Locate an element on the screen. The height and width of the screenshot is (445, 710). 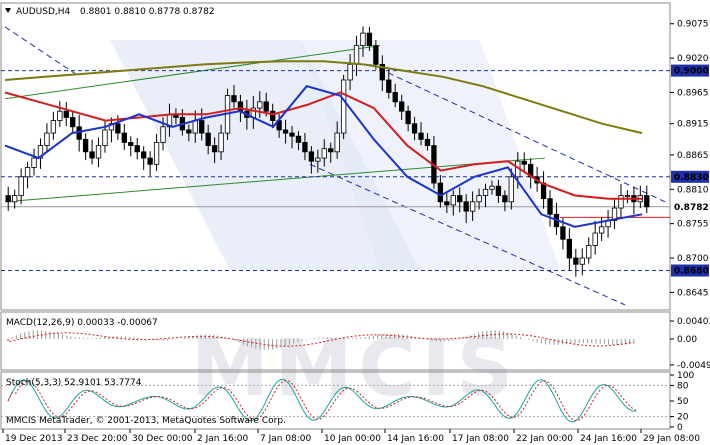
price-tick-label: 0.8865 is located at coordinates (693, 156).